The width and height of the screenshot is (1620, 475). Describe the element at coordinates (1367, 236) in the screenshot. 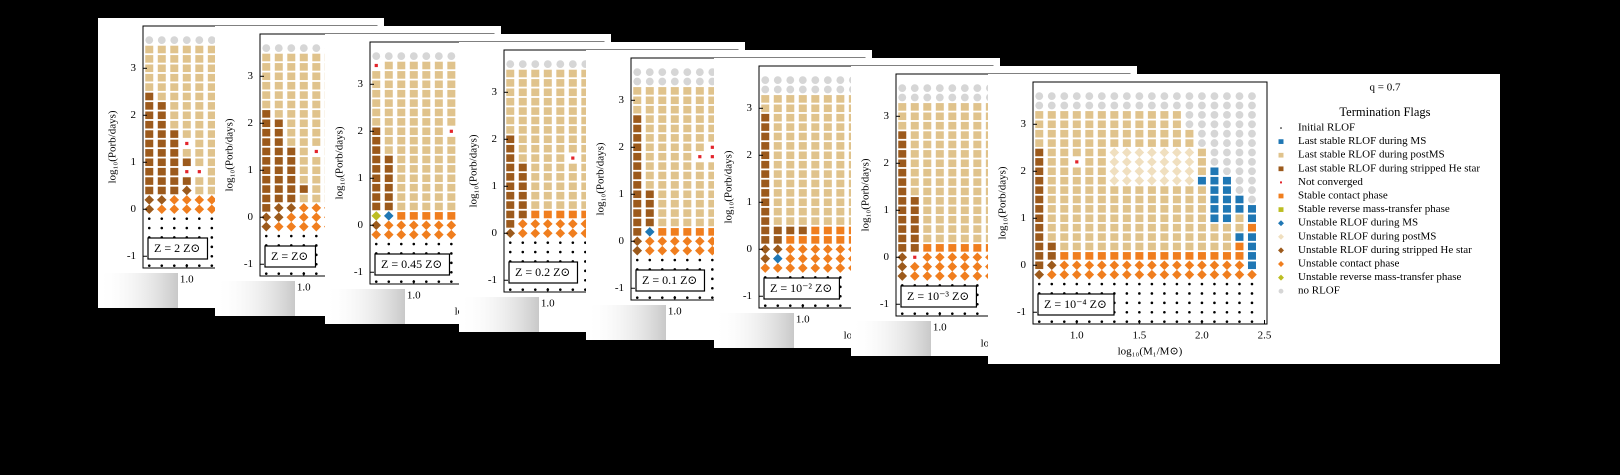

I see `legend-label: Unstable RLOF during postMS` at that location.